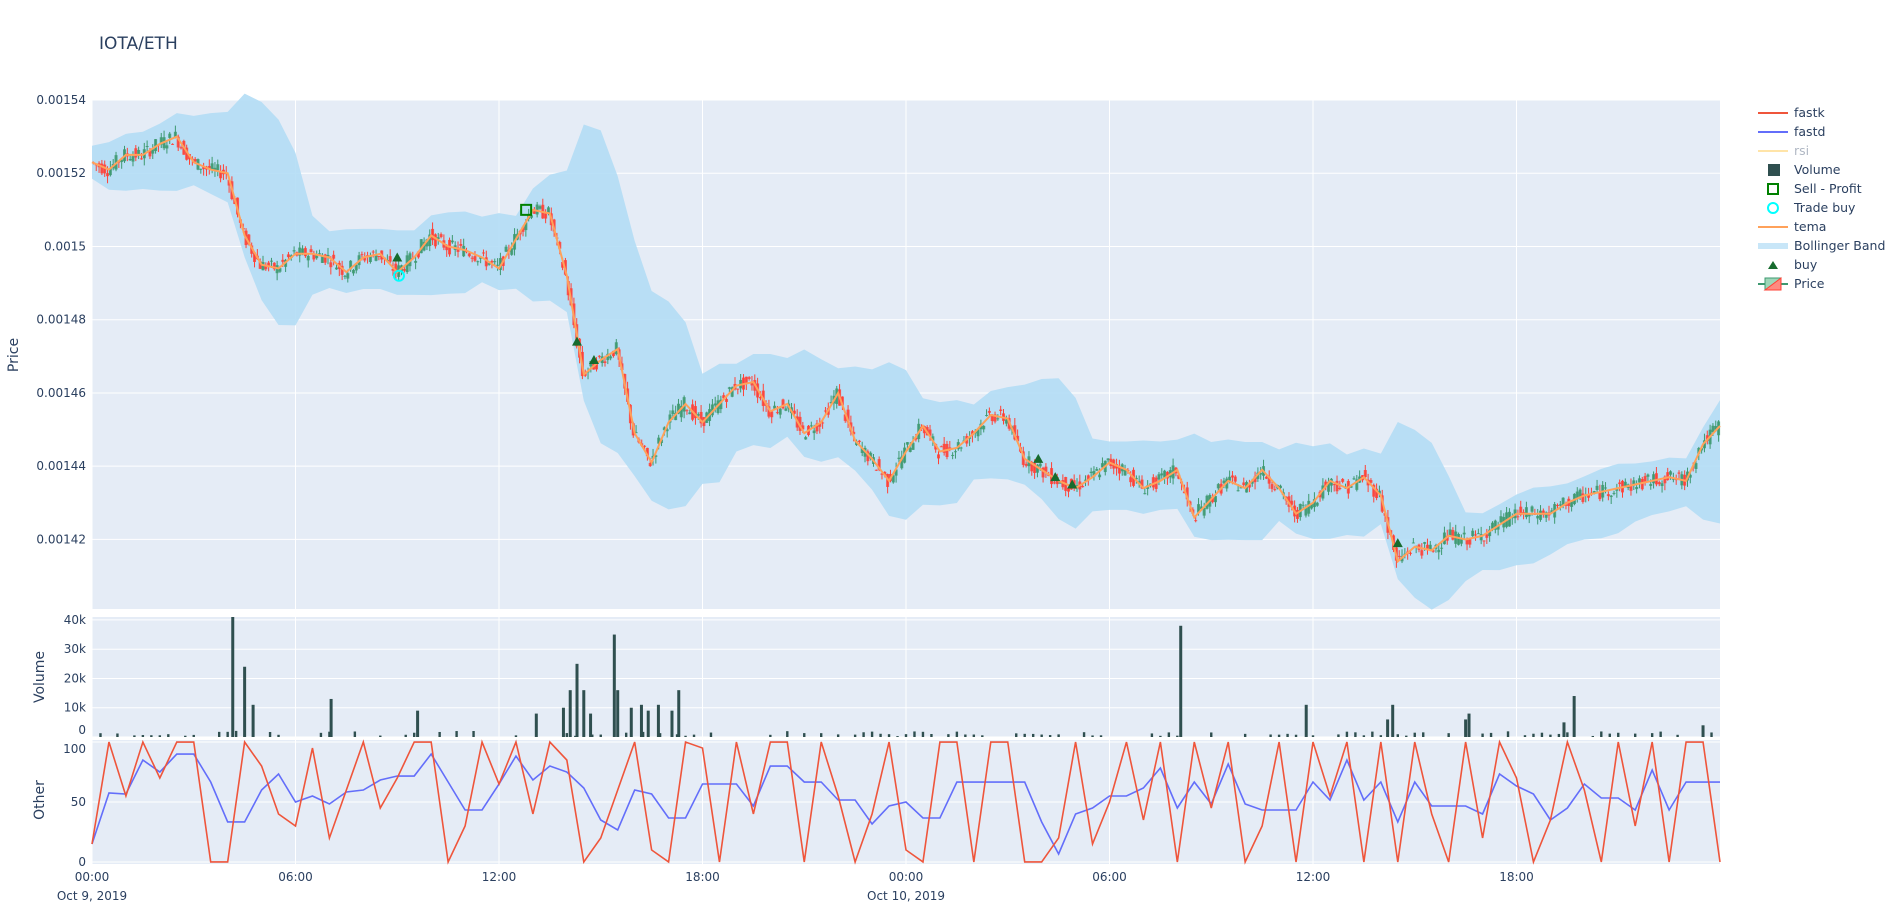  What do you see at coordinates (1809, 131) in the screenshot?
I see `legend-label-fastd: fastd` at bounding box center [1809, 131].